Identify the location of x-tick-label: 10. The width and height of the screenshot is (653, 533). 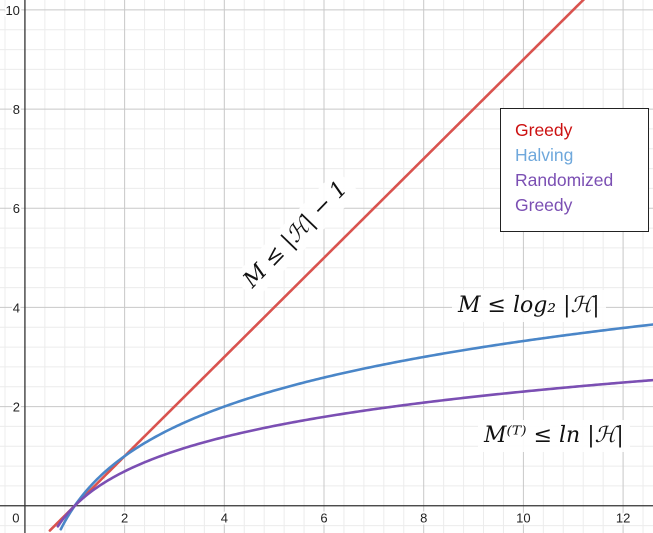
(523, 518).